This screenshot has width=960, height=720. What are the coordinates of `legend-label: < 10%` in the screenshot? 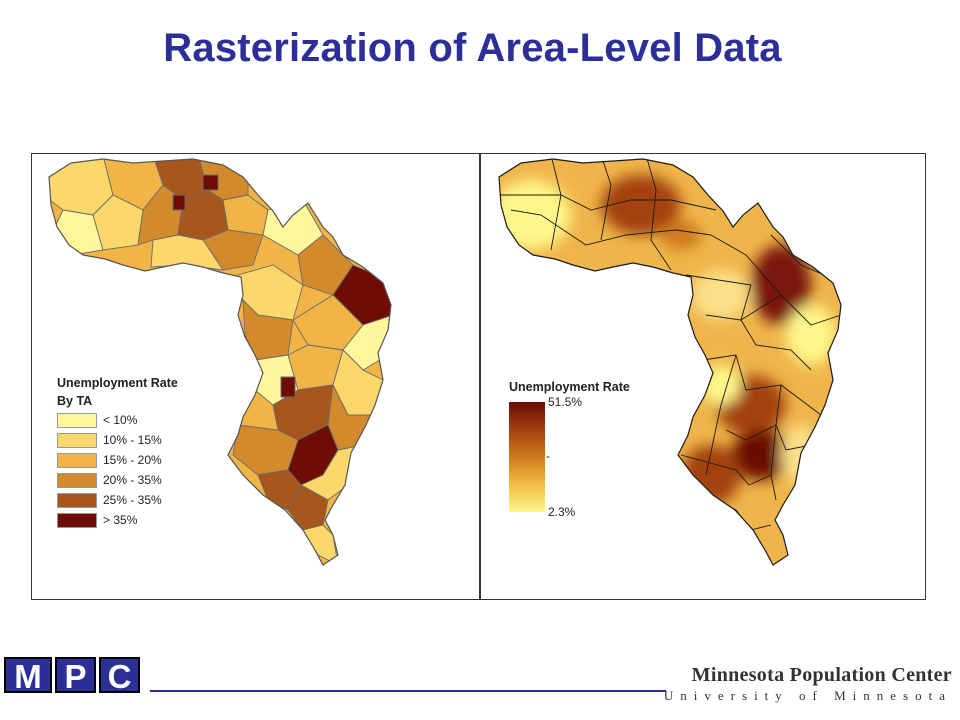 It's located at (120, 420).